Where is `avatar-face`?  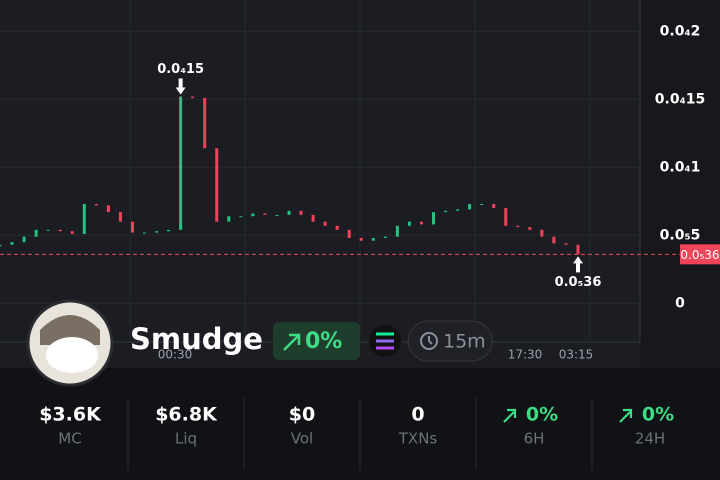 avatar-face is located at coordinates (72, 355).